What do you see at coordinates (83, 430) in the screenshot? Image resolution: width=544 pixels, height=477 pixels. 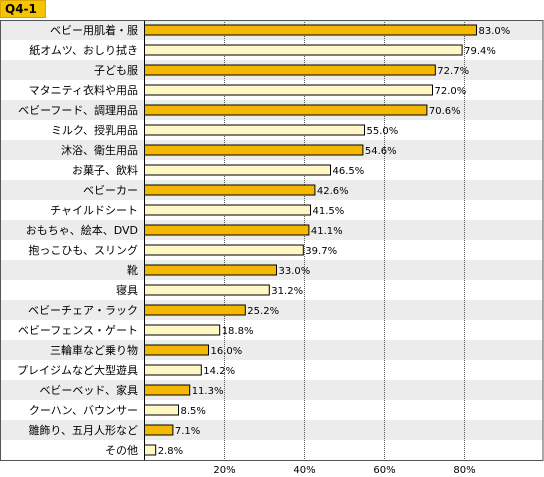 I see `category-label: 雛飾り、五月人形など` at bounding box center [83, 430].